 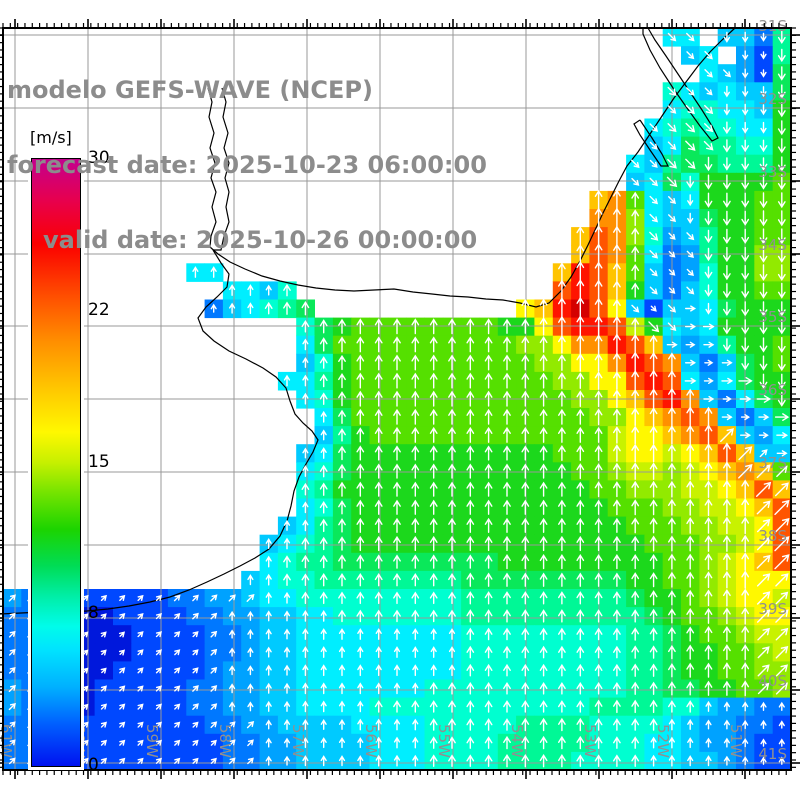 I want to click on colorbar-tick-label: 30, so click(x=99, y=158).